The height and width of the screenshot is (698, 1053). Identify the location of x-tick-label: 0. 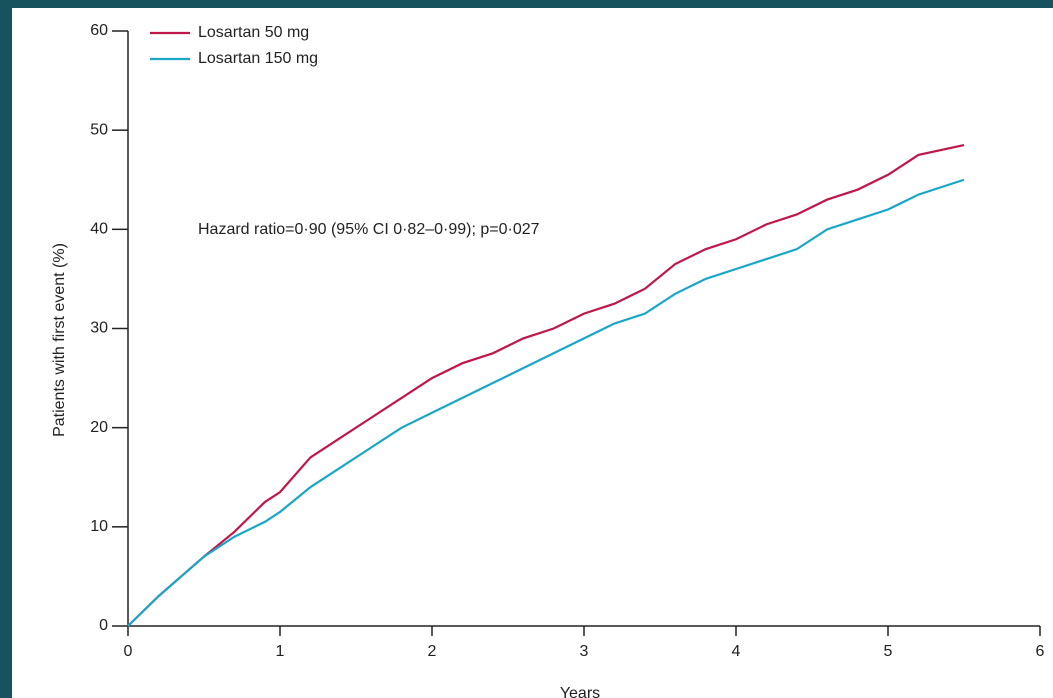
(128, 651).